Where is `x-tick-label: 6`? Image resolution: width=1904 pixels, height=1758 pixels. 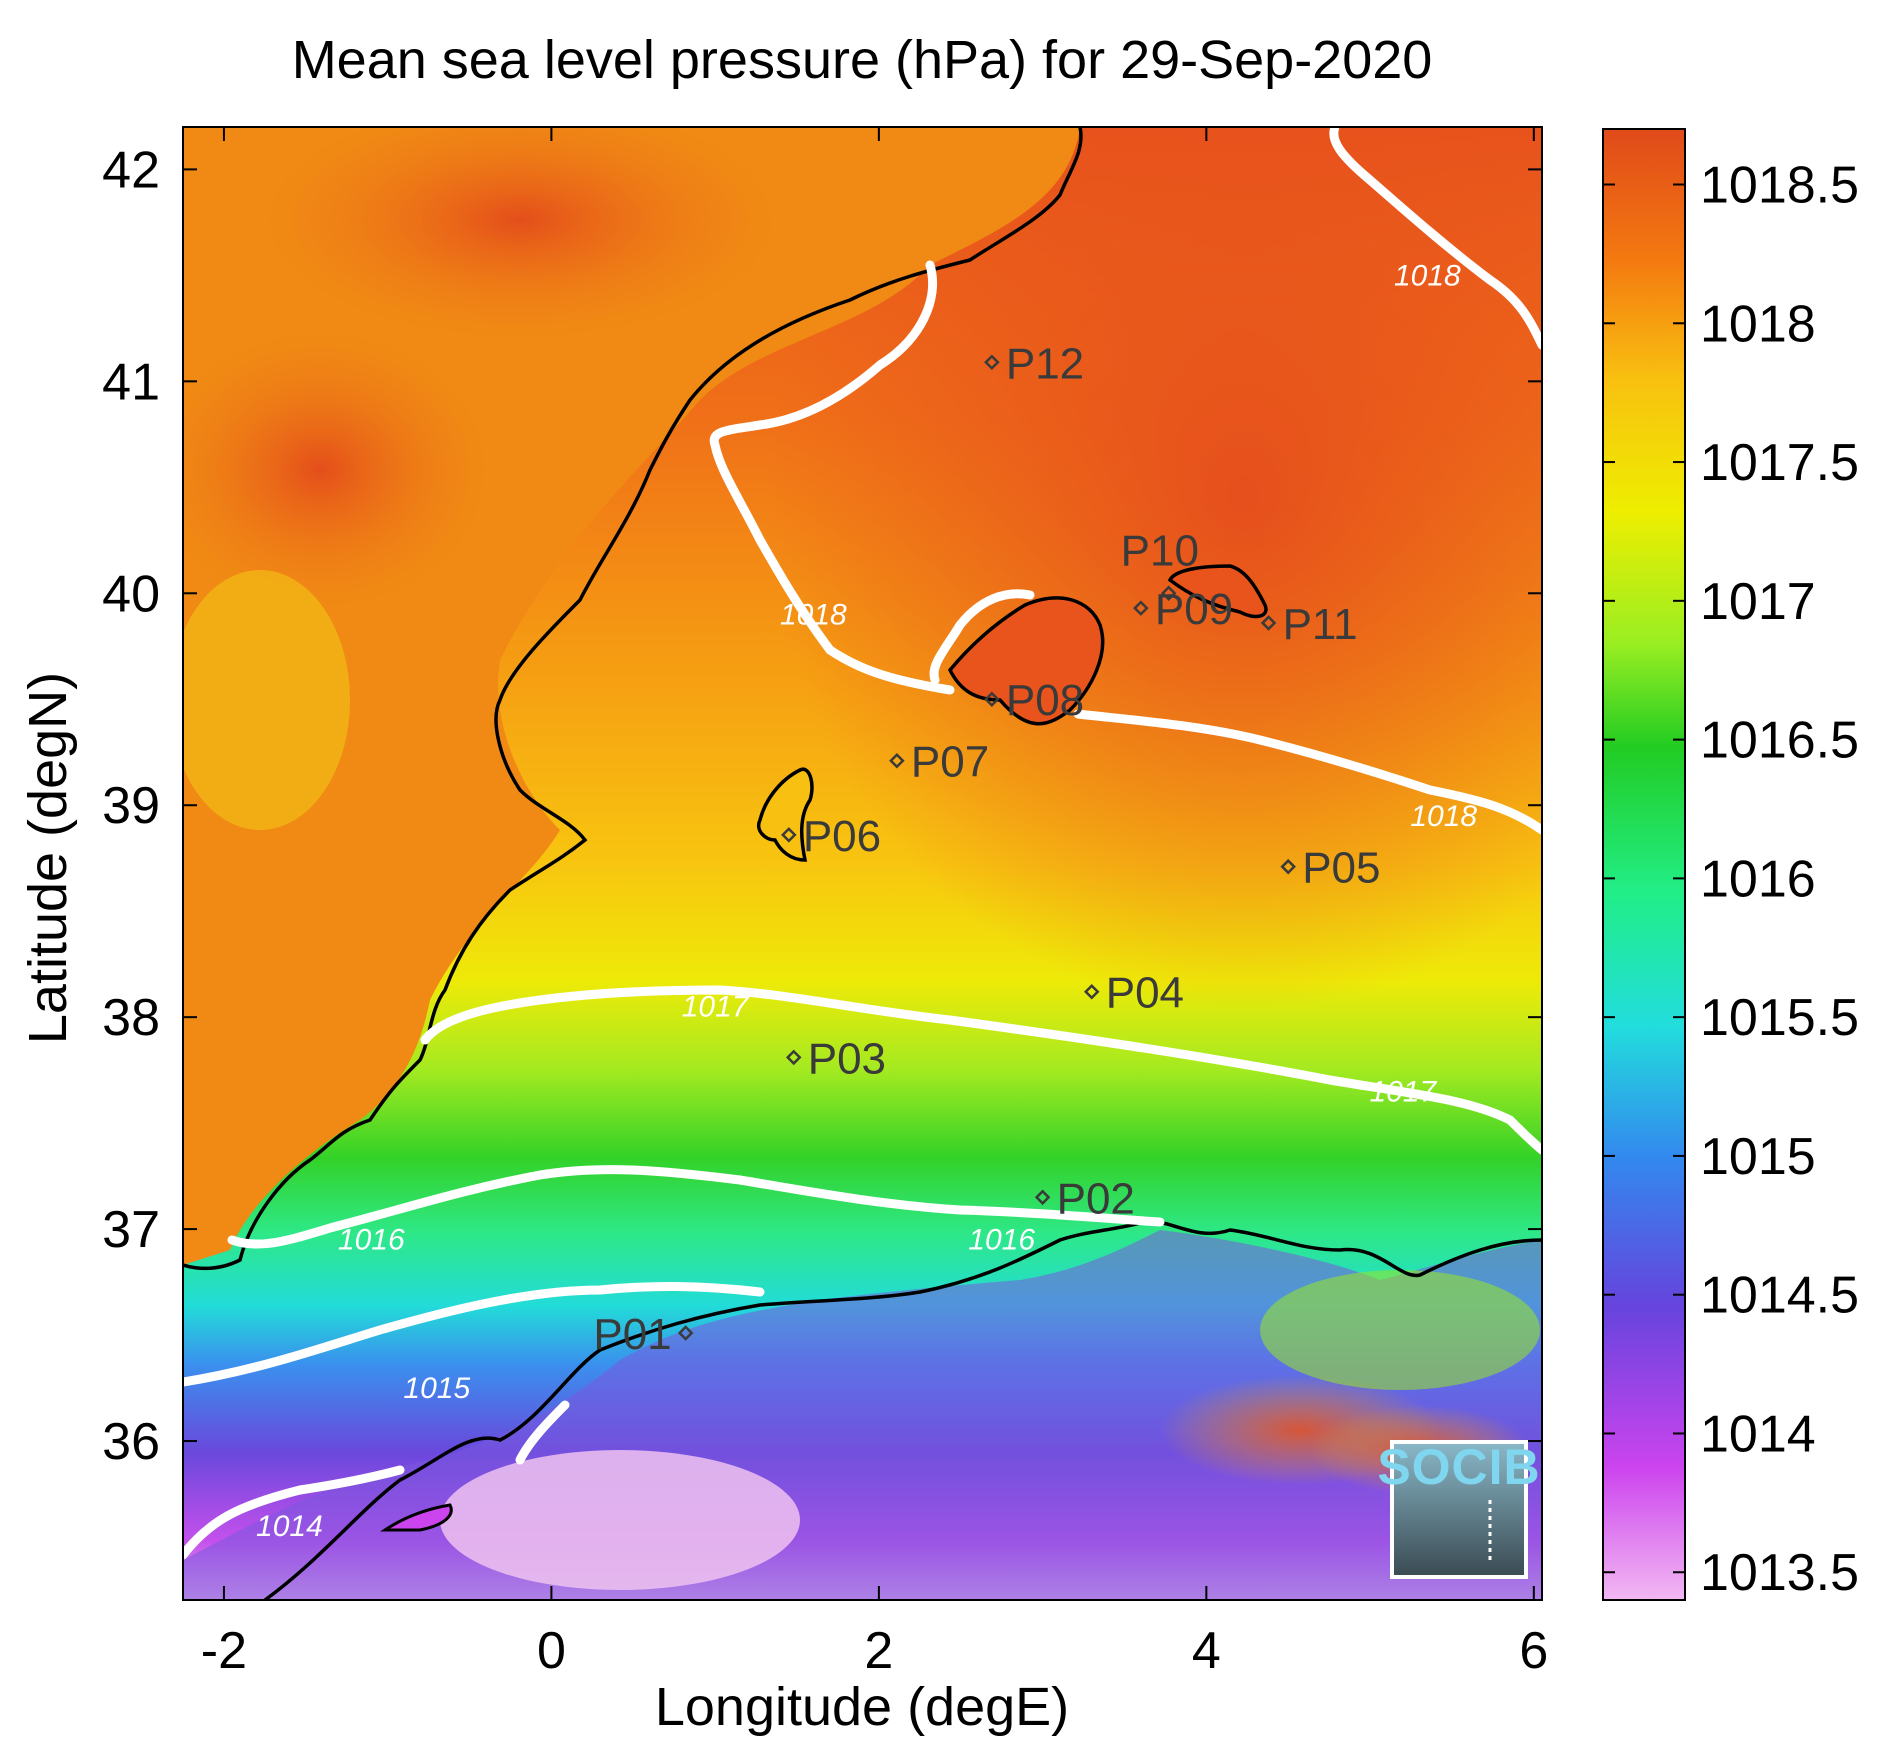 x-tick-label: 6 is located at coordinates (1533, 1651).